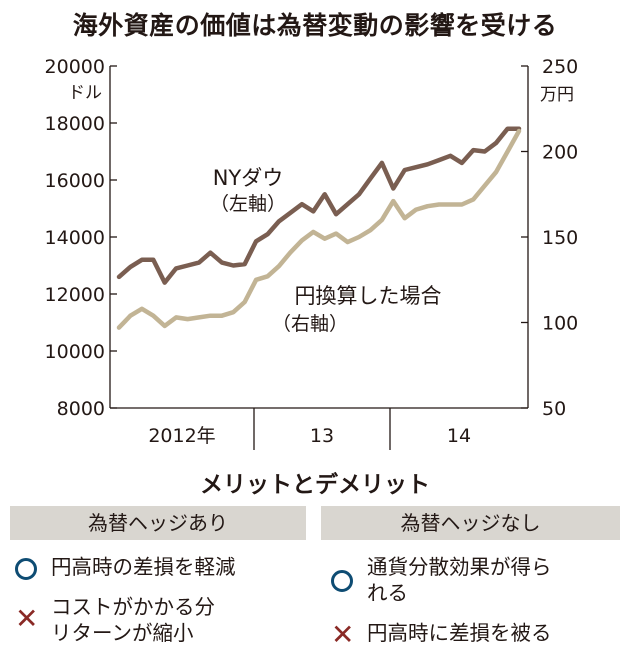 Image resolution: width=630 pixels, height=661 pixels. What do you see at coordinates (133, 620) in the screenshot?
I see `hedged-demerit-text: コストがかかる分 リターンが縮小` at bounding box center [133, 620].